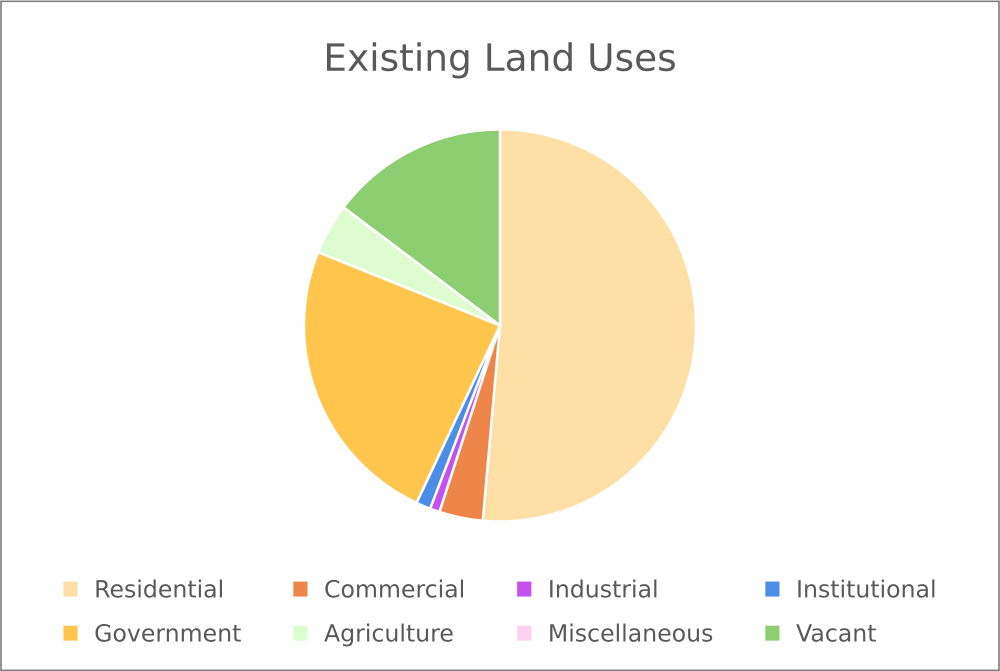 The image size is (1000, 671). Describe the element at coordinates (394, 588) in the screenshot. I see `legend-label: Commercial` at that location.